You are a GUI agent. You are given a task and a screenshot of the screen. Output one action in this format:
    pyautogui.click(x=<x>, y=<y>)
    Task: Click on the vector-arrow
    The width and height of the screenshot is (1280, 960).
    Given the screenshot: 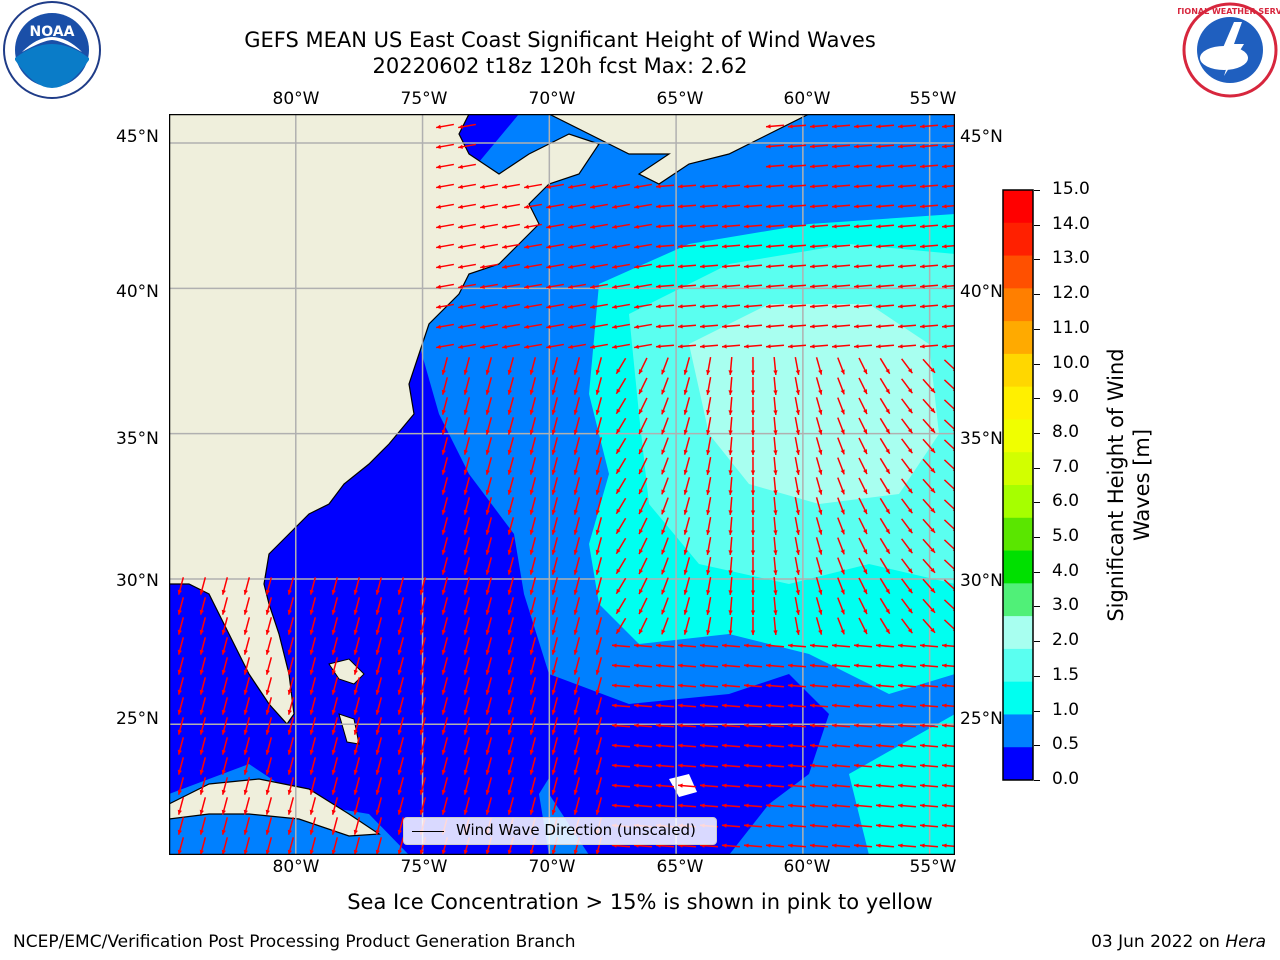 What is the action you would take?
    pyautogui.click(x=949, y=485)
    